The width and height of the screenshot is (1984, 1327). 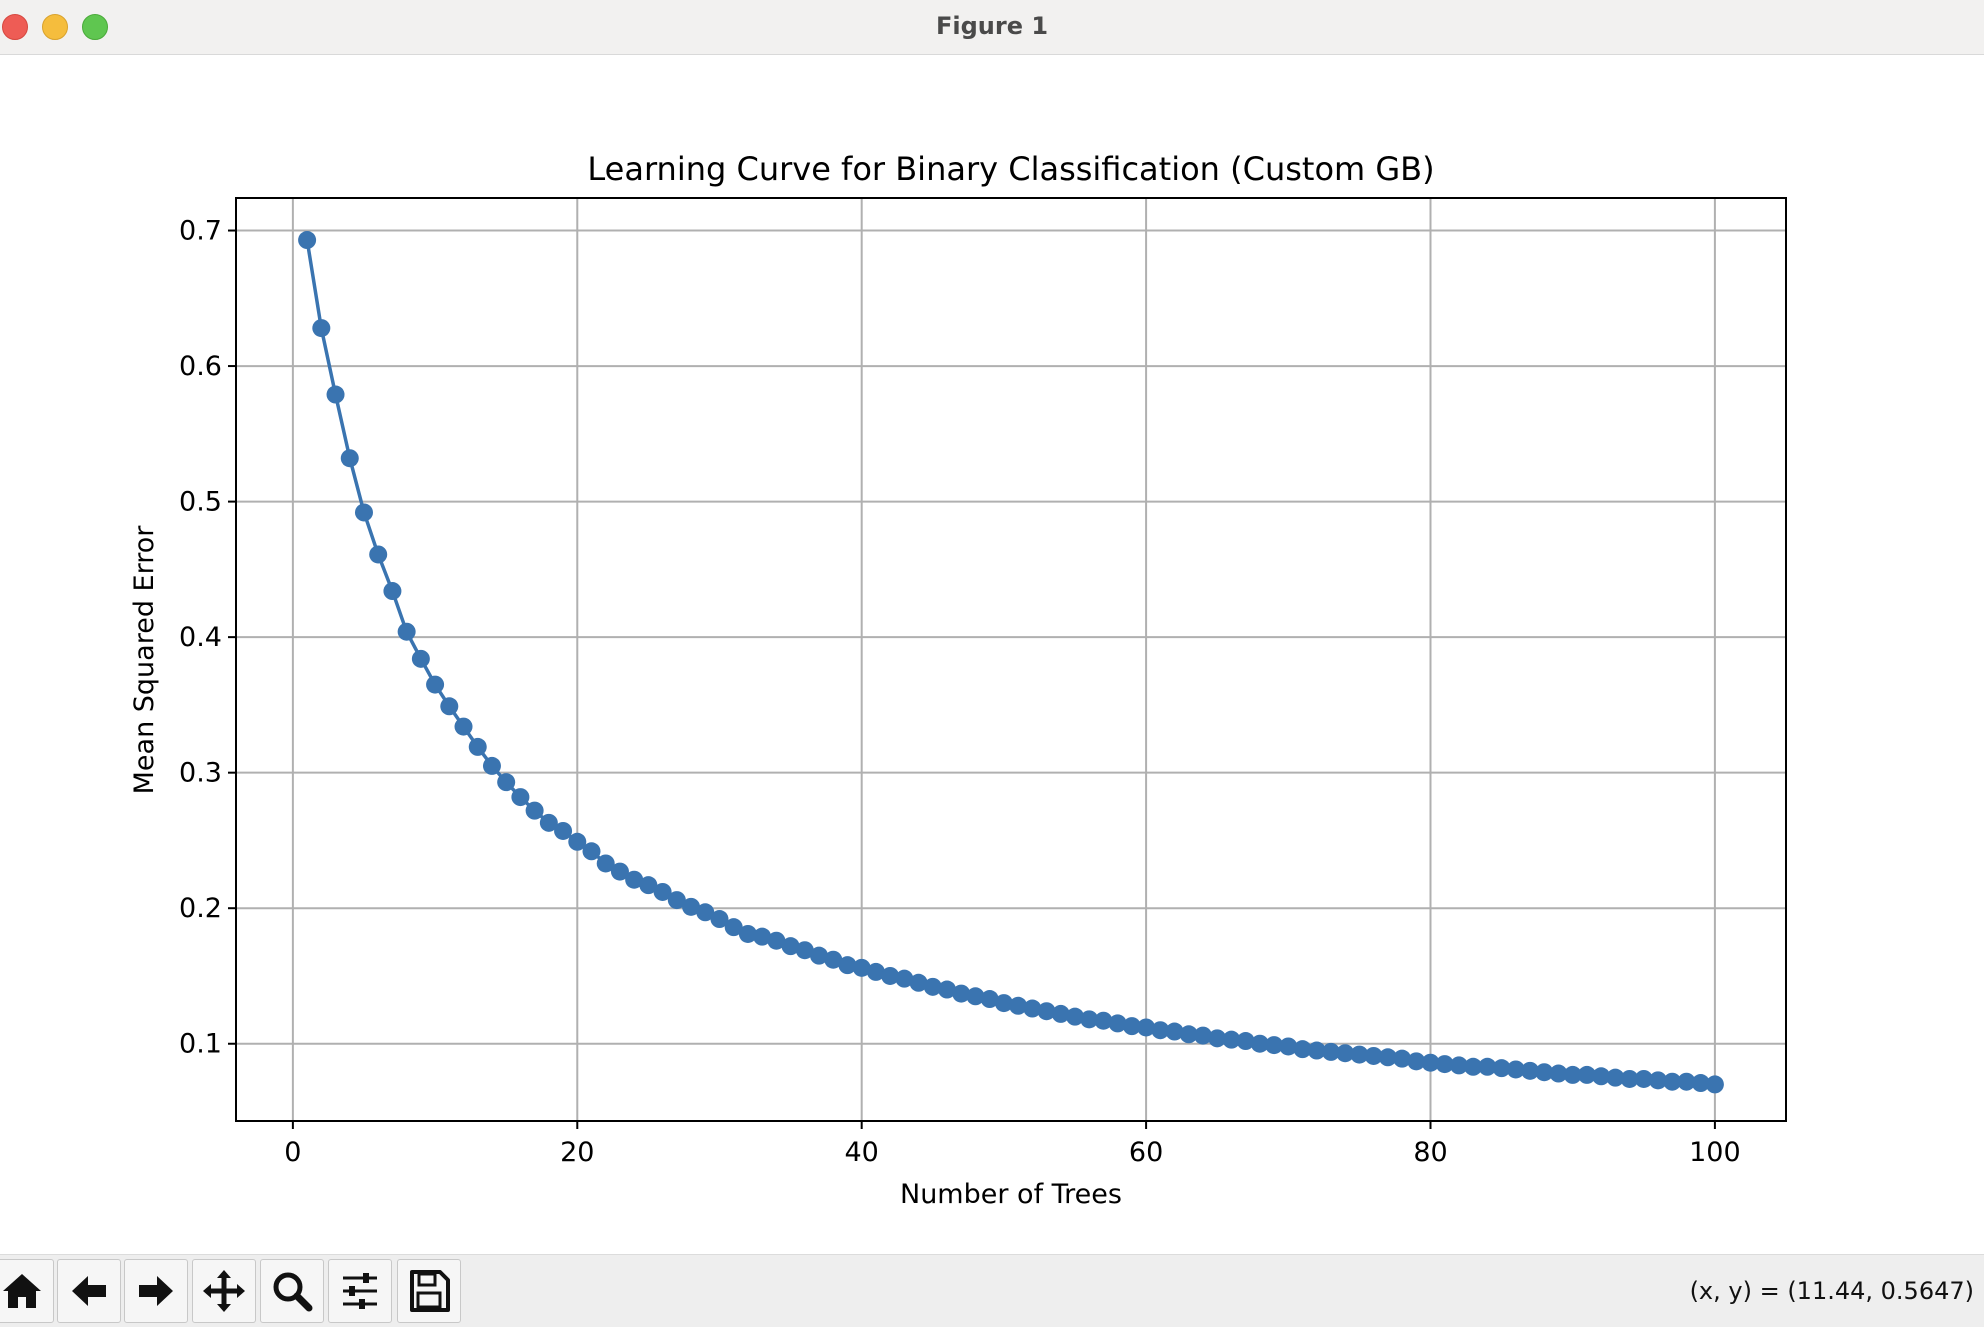 What do you see at coordinates (1146, 1152) in the screenshot?
I see `x-tick-label: 60` at bounding box center [1146, 1152].